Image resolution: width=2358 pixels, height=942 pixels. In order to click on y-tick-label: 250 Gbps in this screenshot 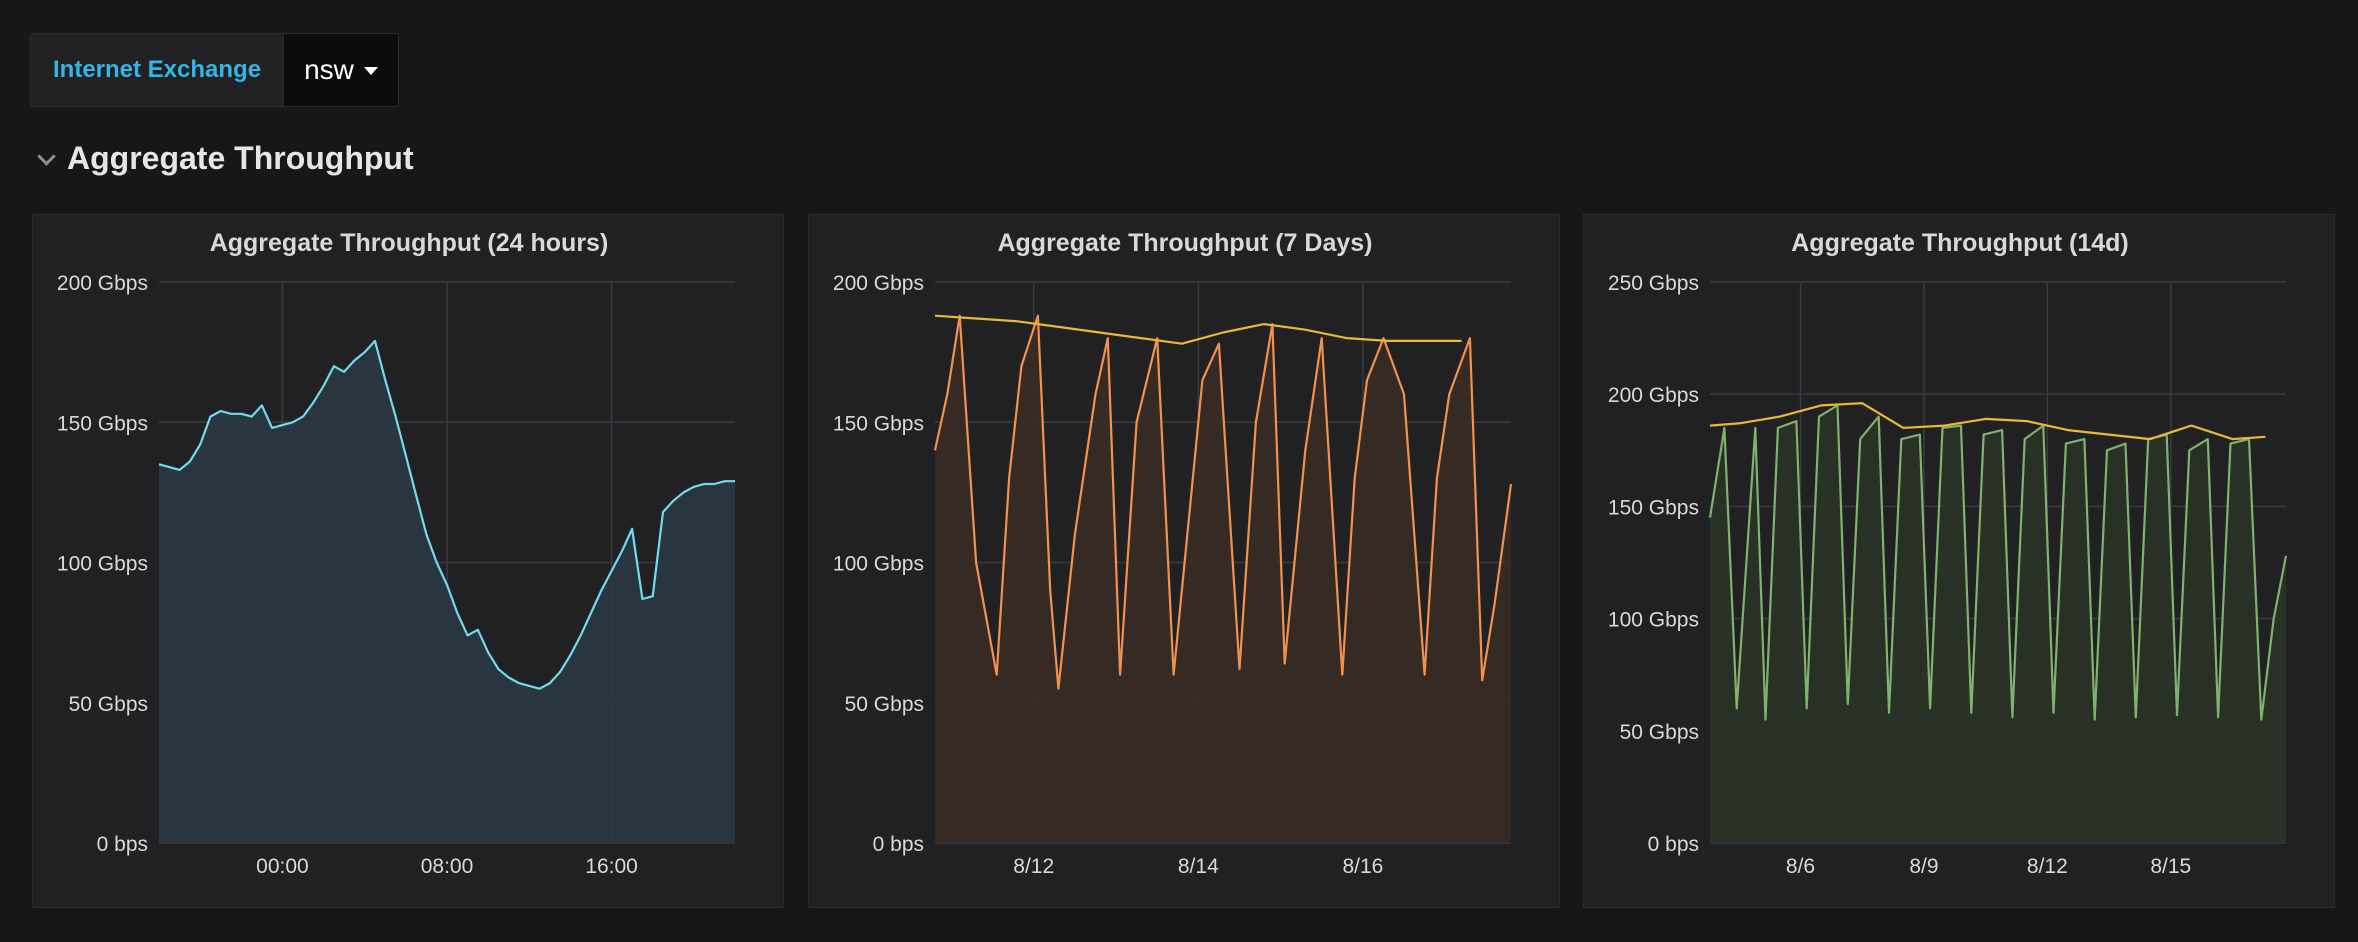, I will do `click(1653, 283)`.